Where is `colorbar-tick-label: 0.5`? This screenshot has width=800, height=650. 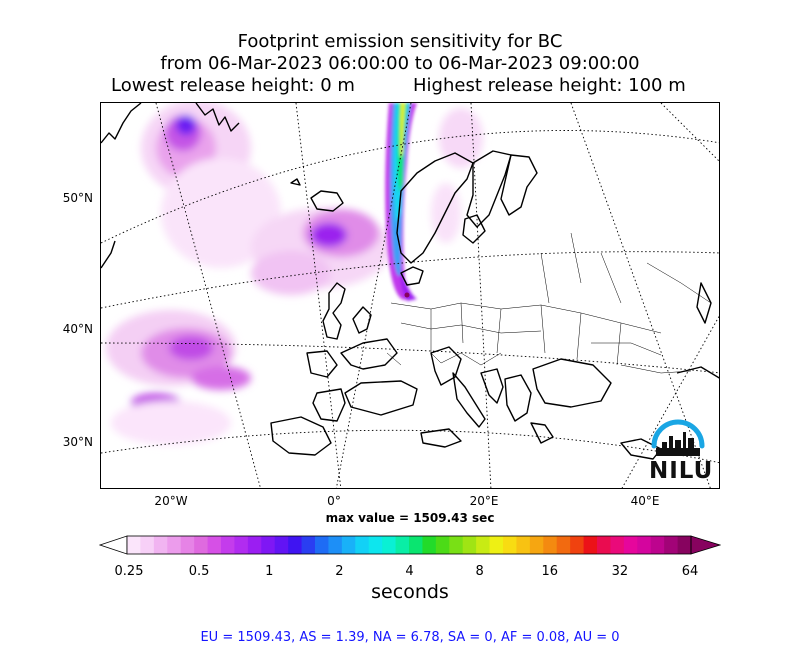
colorbar-tick-label: 0.5 is located at coordinates (199, 571).